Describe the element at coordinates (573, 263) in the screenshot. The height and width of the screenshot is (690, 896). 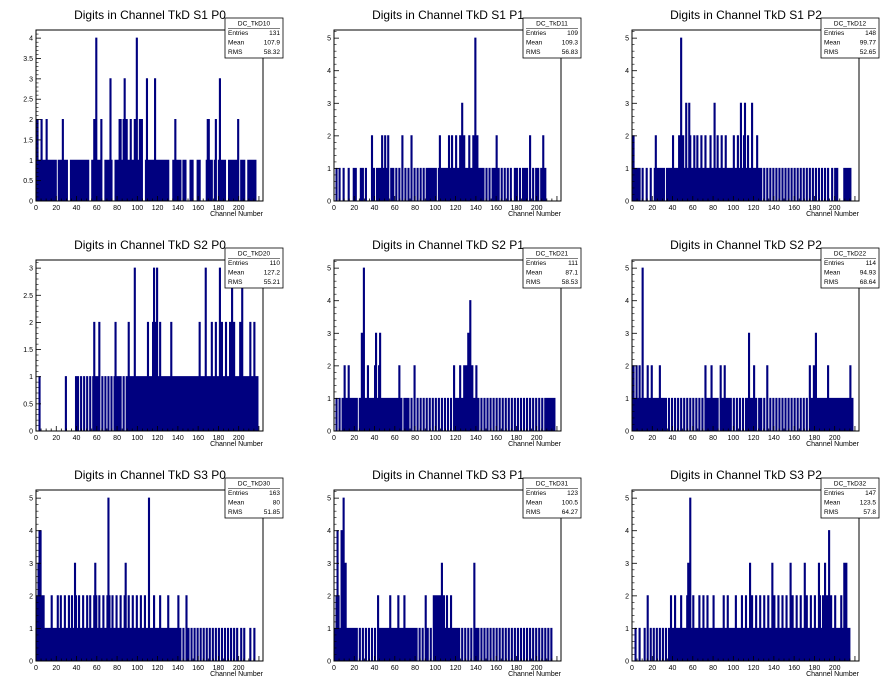
I see `stats-value-entries: 111` at that location.